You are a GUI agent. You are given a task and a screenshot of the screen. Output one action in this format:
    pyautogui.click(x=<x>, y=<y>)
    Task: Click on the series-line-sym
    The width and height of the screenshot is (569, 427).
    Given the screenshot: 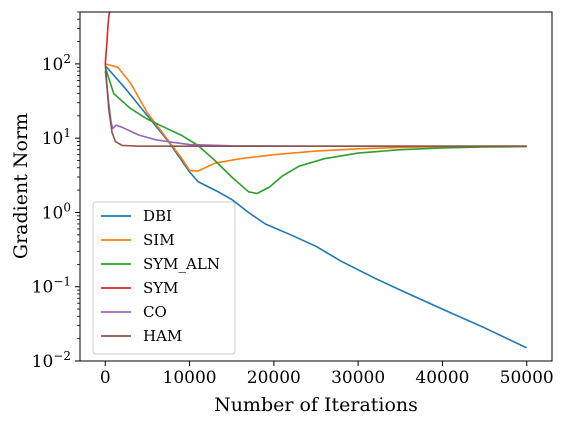 What is the action you would take?
    pyautogui.click(x=107, y=38)
    